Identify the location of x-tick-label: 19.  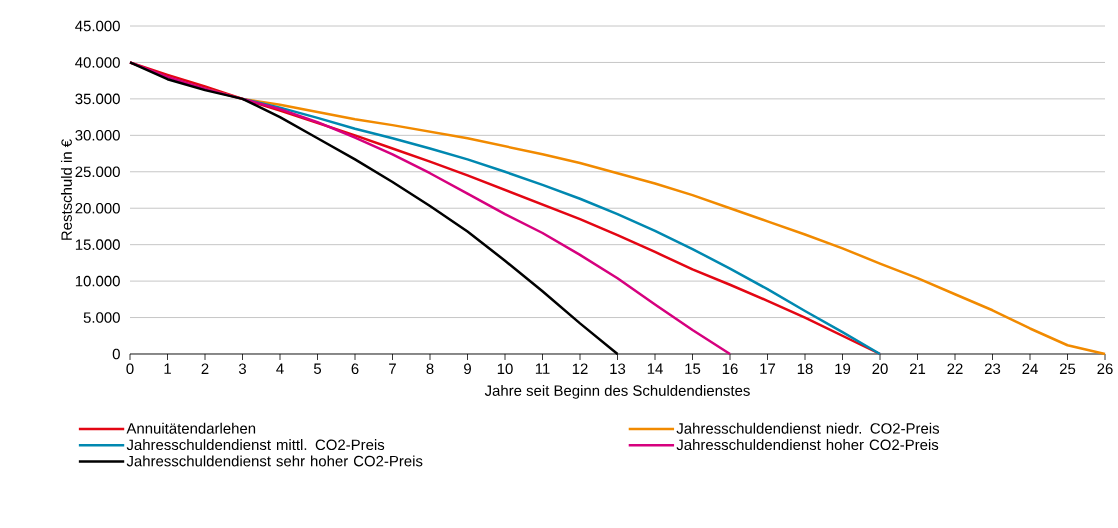
(843, 369).